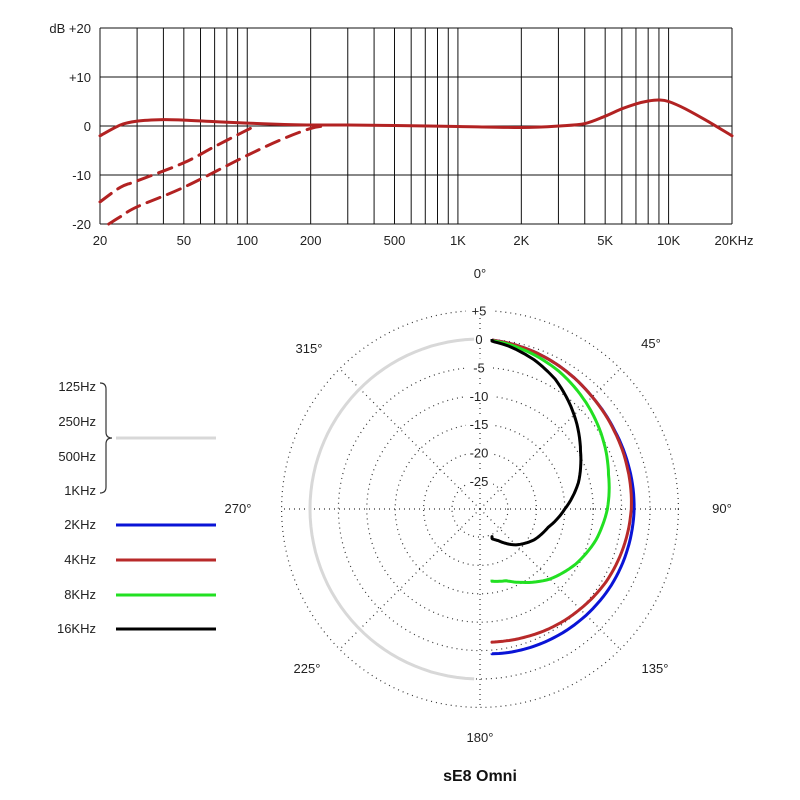  What do you see at coordinates (722, 508) in the screenshot?
I see `angle-label: 90°` at bounding box center [722, 508].